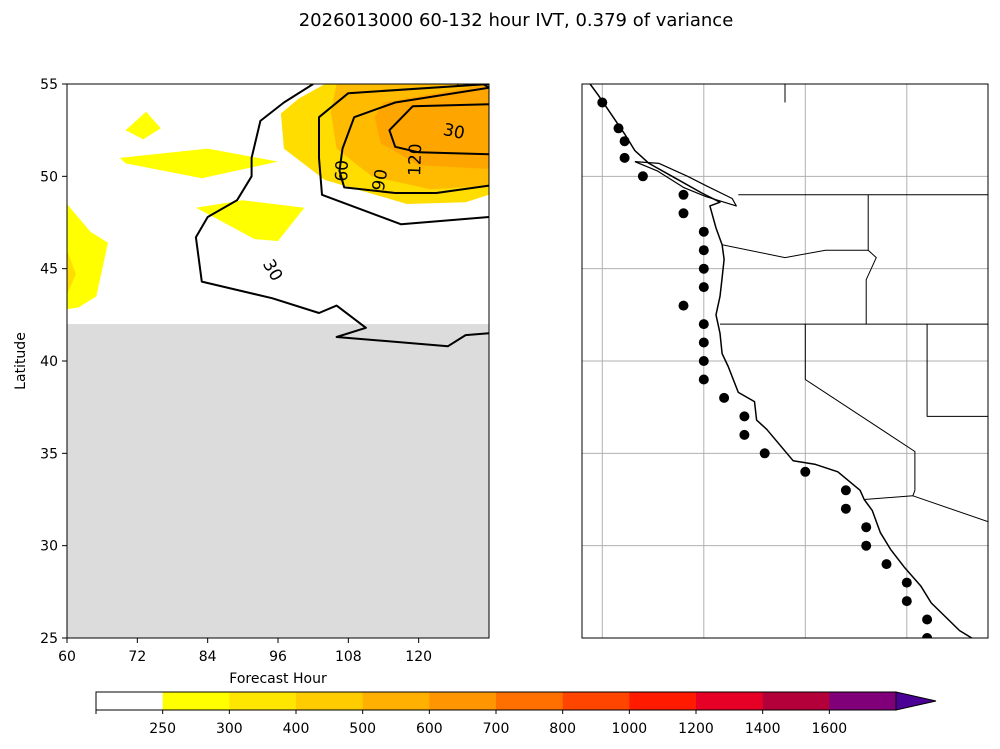 This screenshot has height=749, width=1000. What do you see at coordinates (685, 184) in the screenshot?
I see `island-outline` at bounding box center [685, 184].